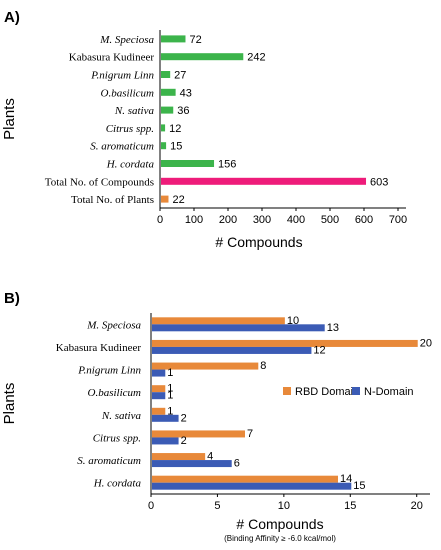 The width and height of the screenshot is (441, 550). I want to click on chart-b-category-label: Kabasura Kudineer, so click(99, 348).